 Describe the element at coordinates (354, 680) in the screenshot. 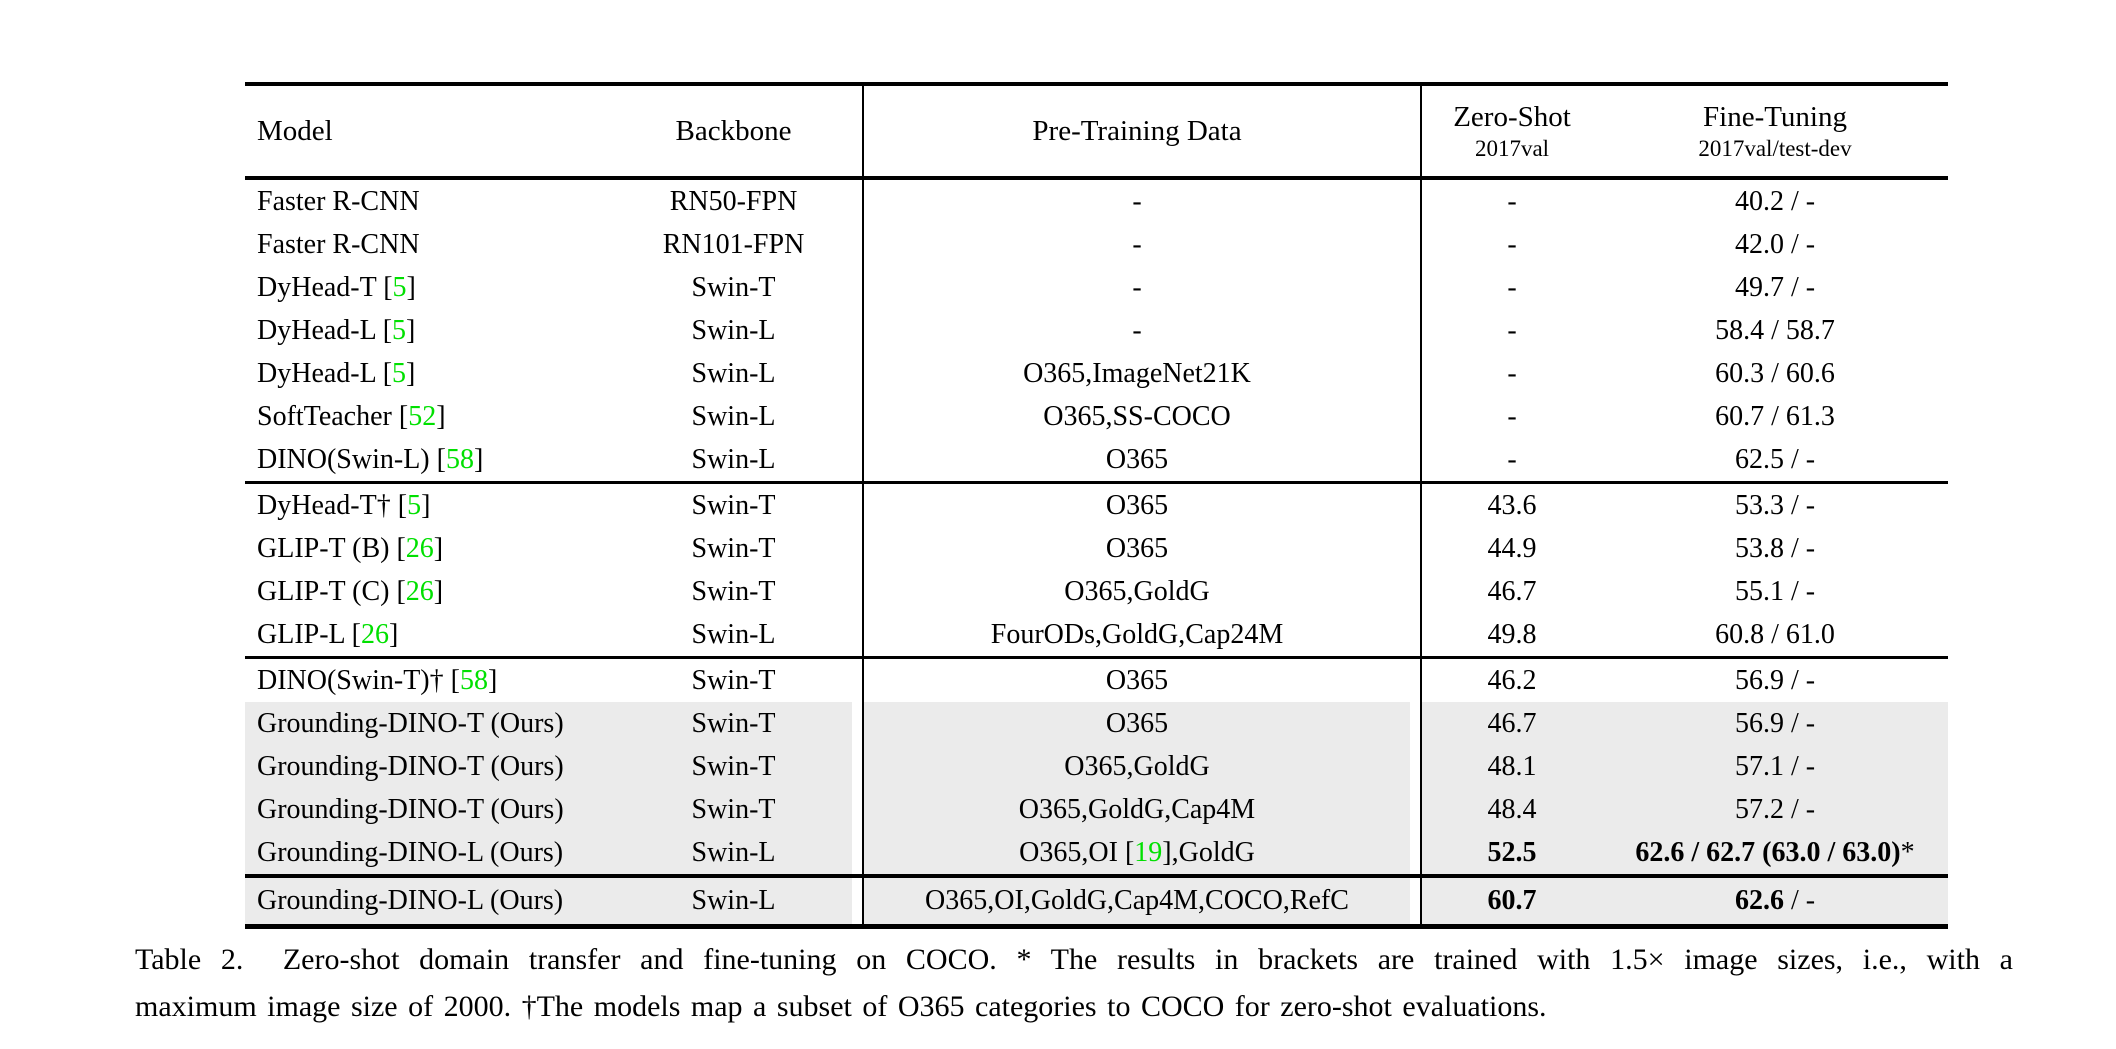

I see `value: DINO(Swin-T)†` at that location.